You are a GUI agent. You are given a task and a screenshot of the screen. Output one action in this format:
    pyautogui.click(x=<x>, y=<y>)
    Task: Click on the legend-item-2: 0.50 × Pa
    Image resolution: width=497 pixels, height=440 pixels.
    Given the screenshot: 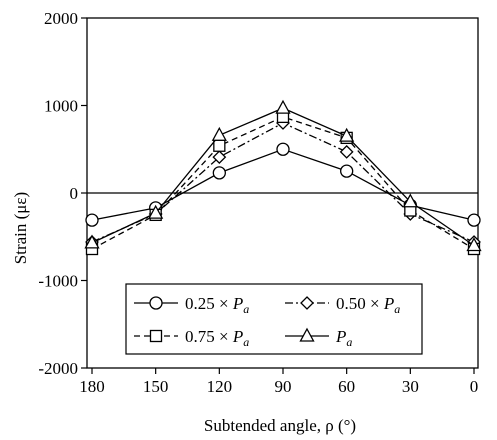 What is the action you would take?
    pyautogui.click(x=342, y=305)
    